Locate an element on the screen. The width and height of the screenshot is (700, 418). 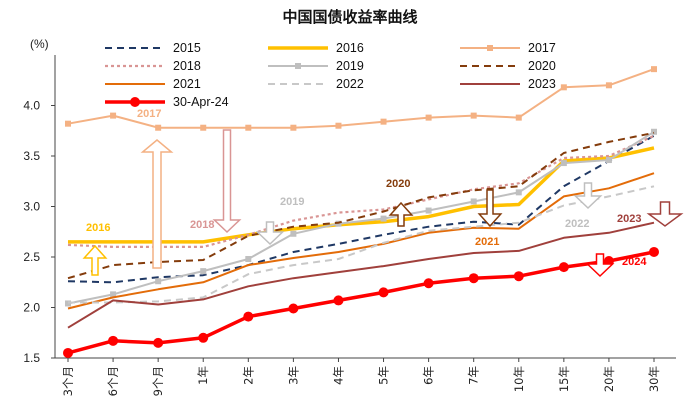
legend-marker-2019 is located at coordinates (298, 66).